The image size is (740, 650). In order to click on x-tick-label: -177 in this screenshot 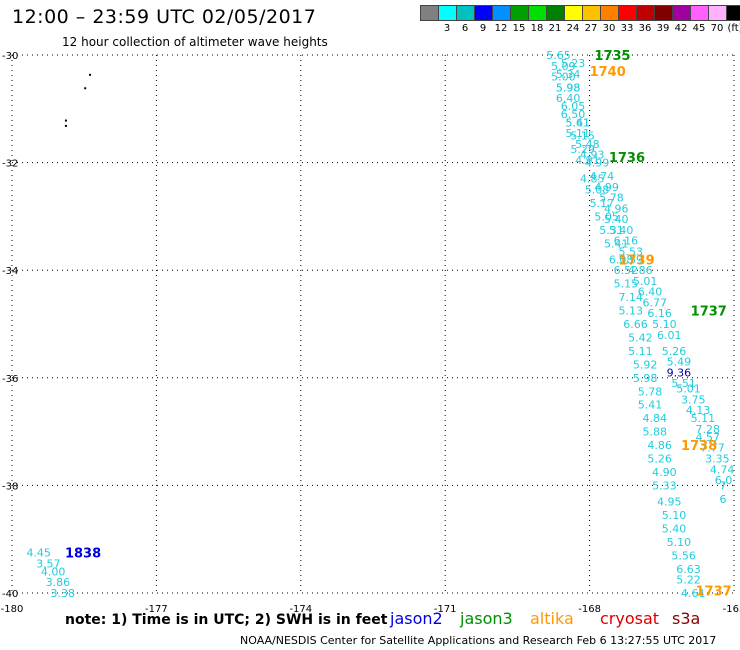, I will do `click(156, 609)`.